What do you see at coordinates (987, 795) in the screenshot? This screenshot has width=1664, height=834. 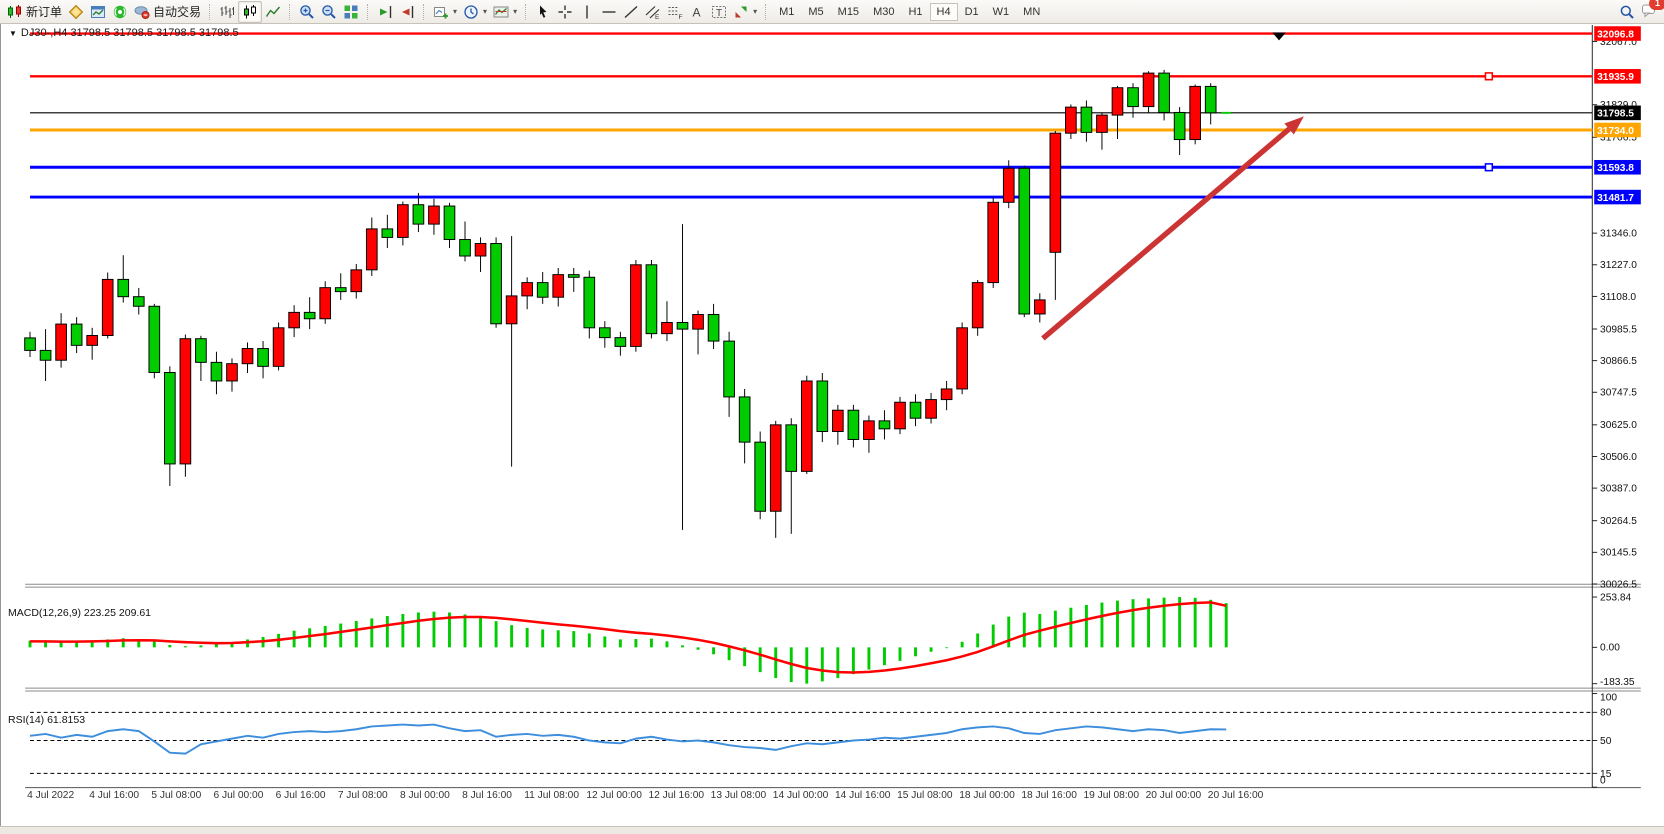 I see `svg-text: 18 Jul 00:00` at bounding box center [987, 795].